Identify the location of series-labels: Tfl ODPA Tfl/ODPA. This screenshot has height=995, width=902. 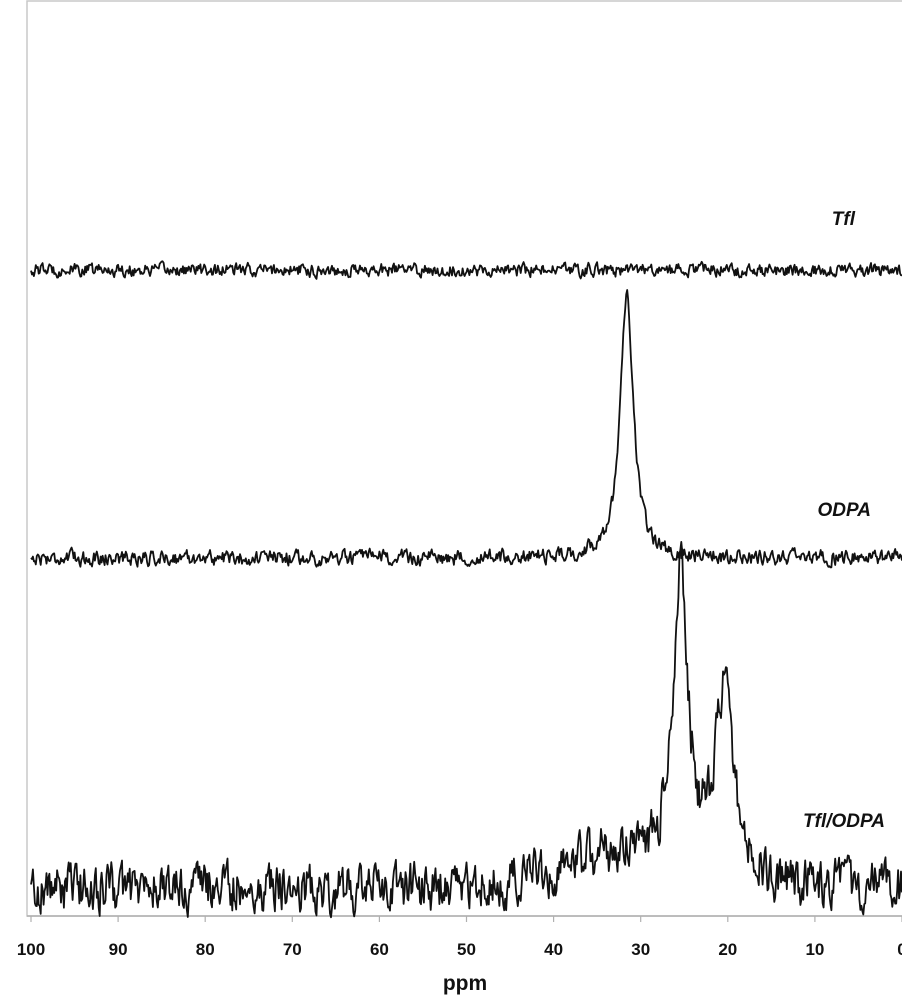
(844, 520).